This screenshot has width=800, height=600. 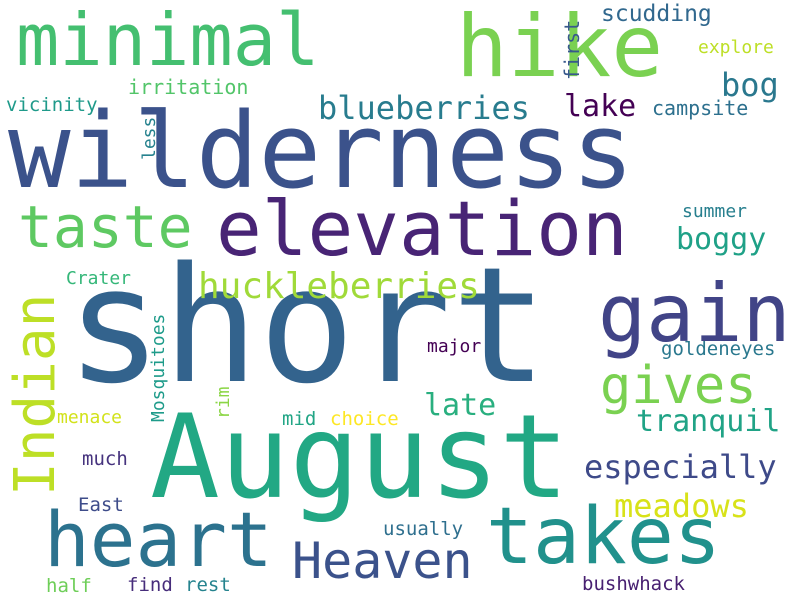 I want to click on word-crater: Crater, so click(x=99, y=278).